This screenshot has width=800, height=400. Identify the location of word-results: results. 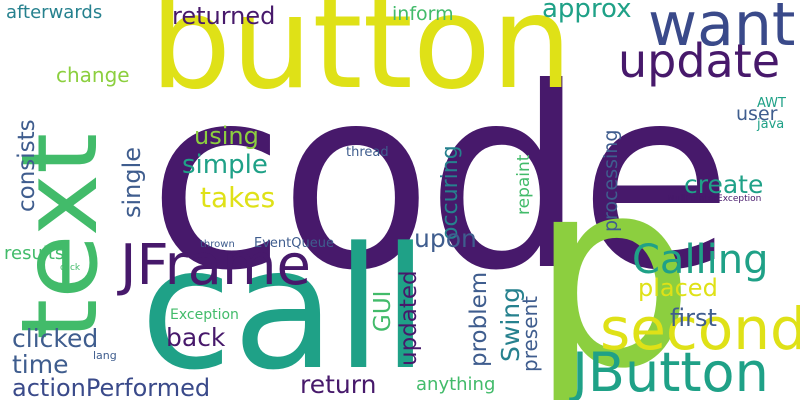
(34, 253).